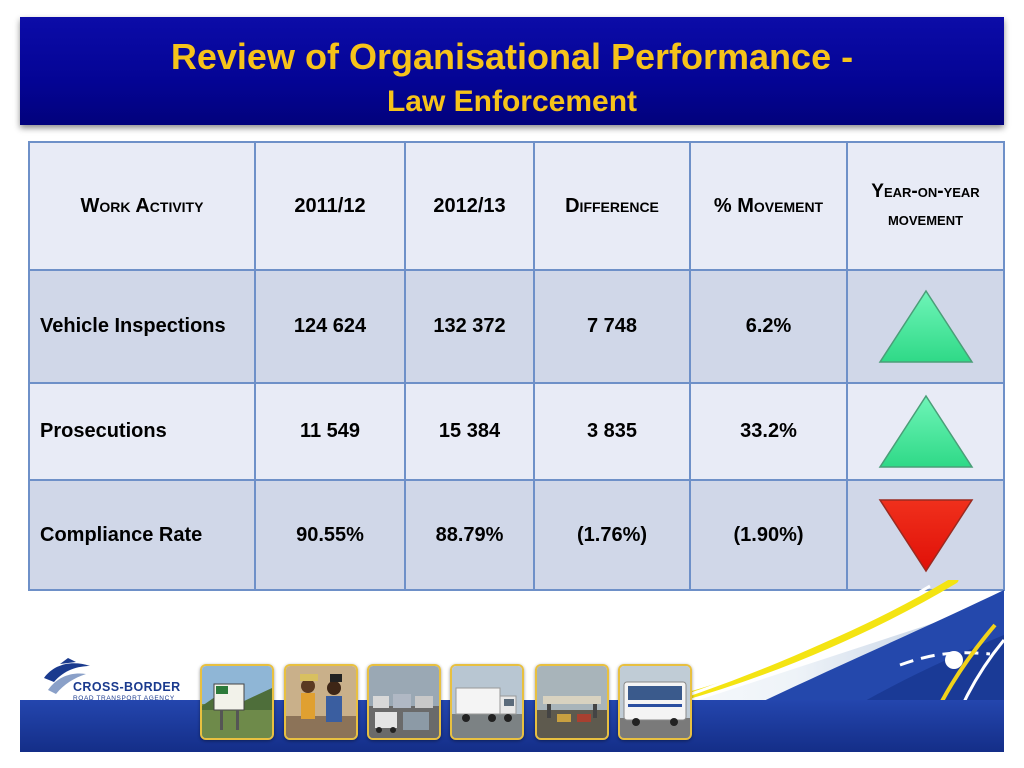  What do you see at coordinates (925, 206) in the screenshot?
I see `header-yoy-movement: Year-on-year movement` at bounding box center [925, 206].